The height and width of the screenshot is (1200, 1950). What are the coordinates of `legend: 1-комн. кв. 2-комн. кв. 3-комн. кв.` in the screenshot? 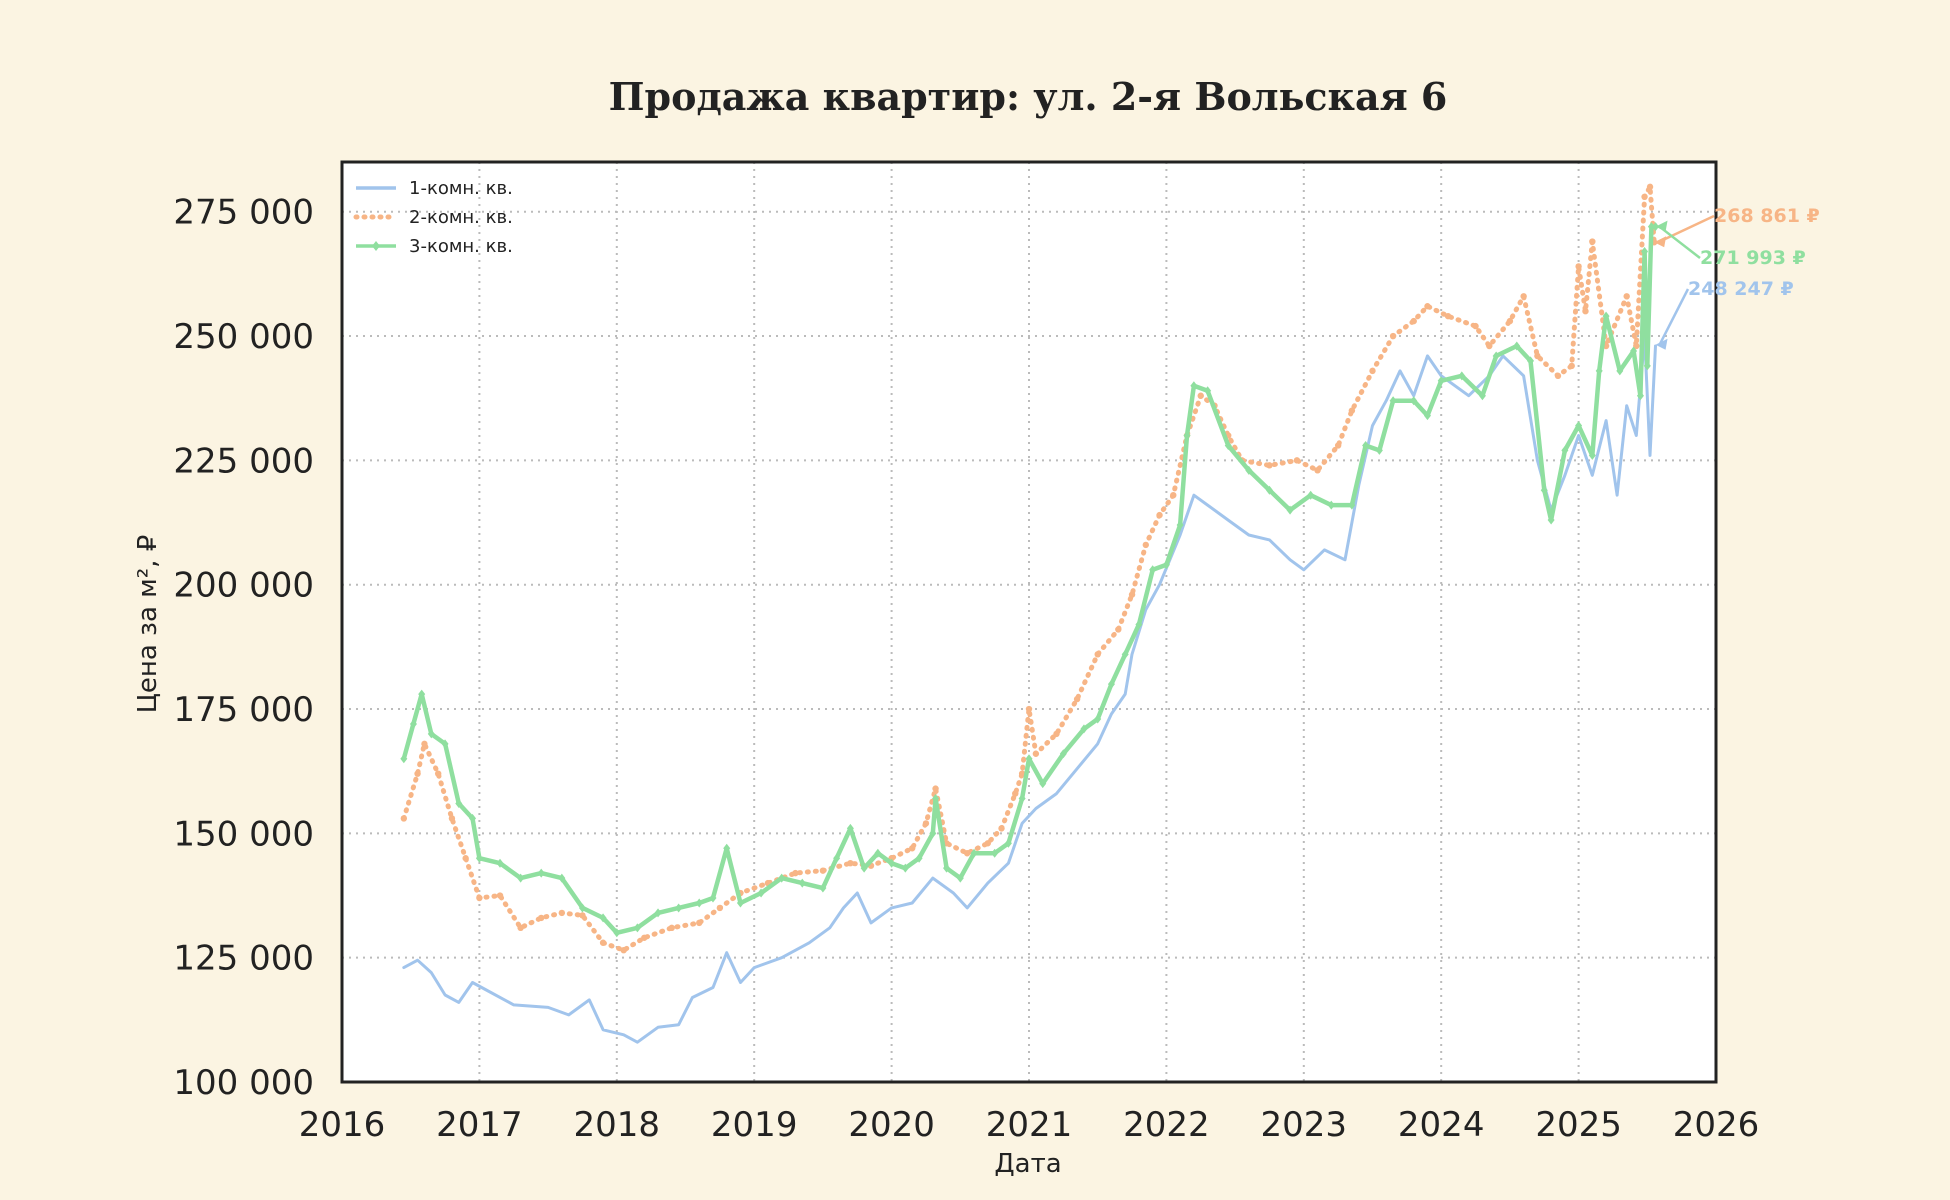 It's located at (433, 217).